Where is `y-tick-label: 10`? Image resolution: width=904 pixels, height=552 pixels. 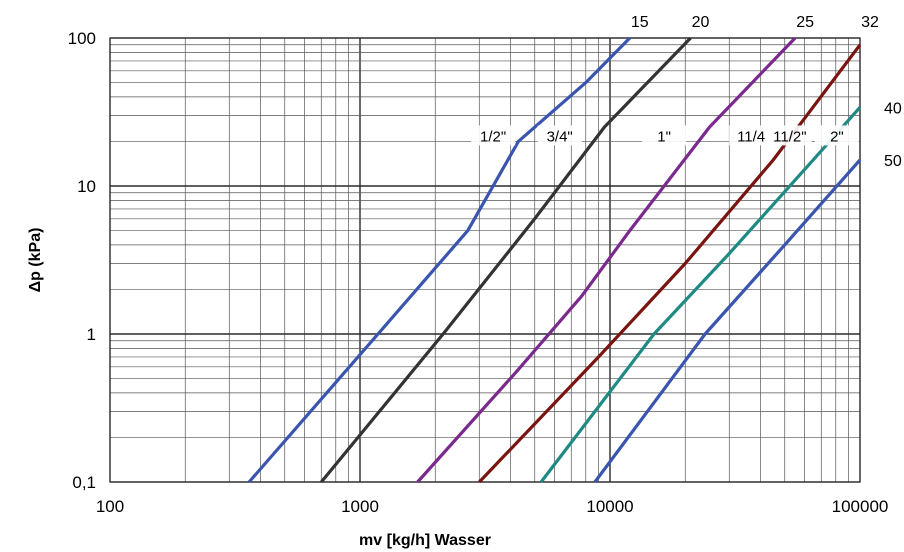
y-tick-label: 10 is located at coordinates (86, 186).